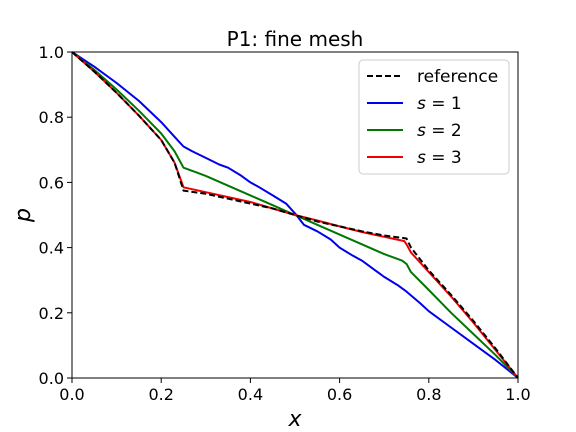  What do you see at coordinates (517, 394) in the screenshot?
I see `x-tick-label: 1.0` at bounding box center [517, 394].